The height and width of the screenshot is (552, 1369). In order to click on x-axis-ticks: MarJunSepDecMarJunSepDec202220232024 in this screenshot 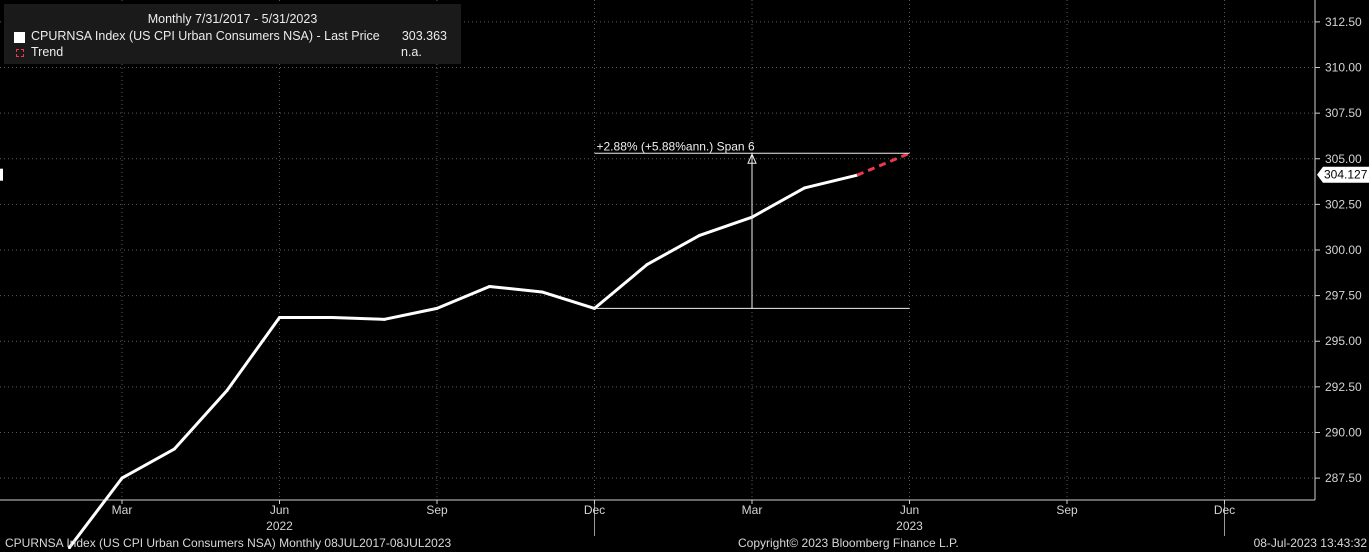, I will do `click(740, 516)`.